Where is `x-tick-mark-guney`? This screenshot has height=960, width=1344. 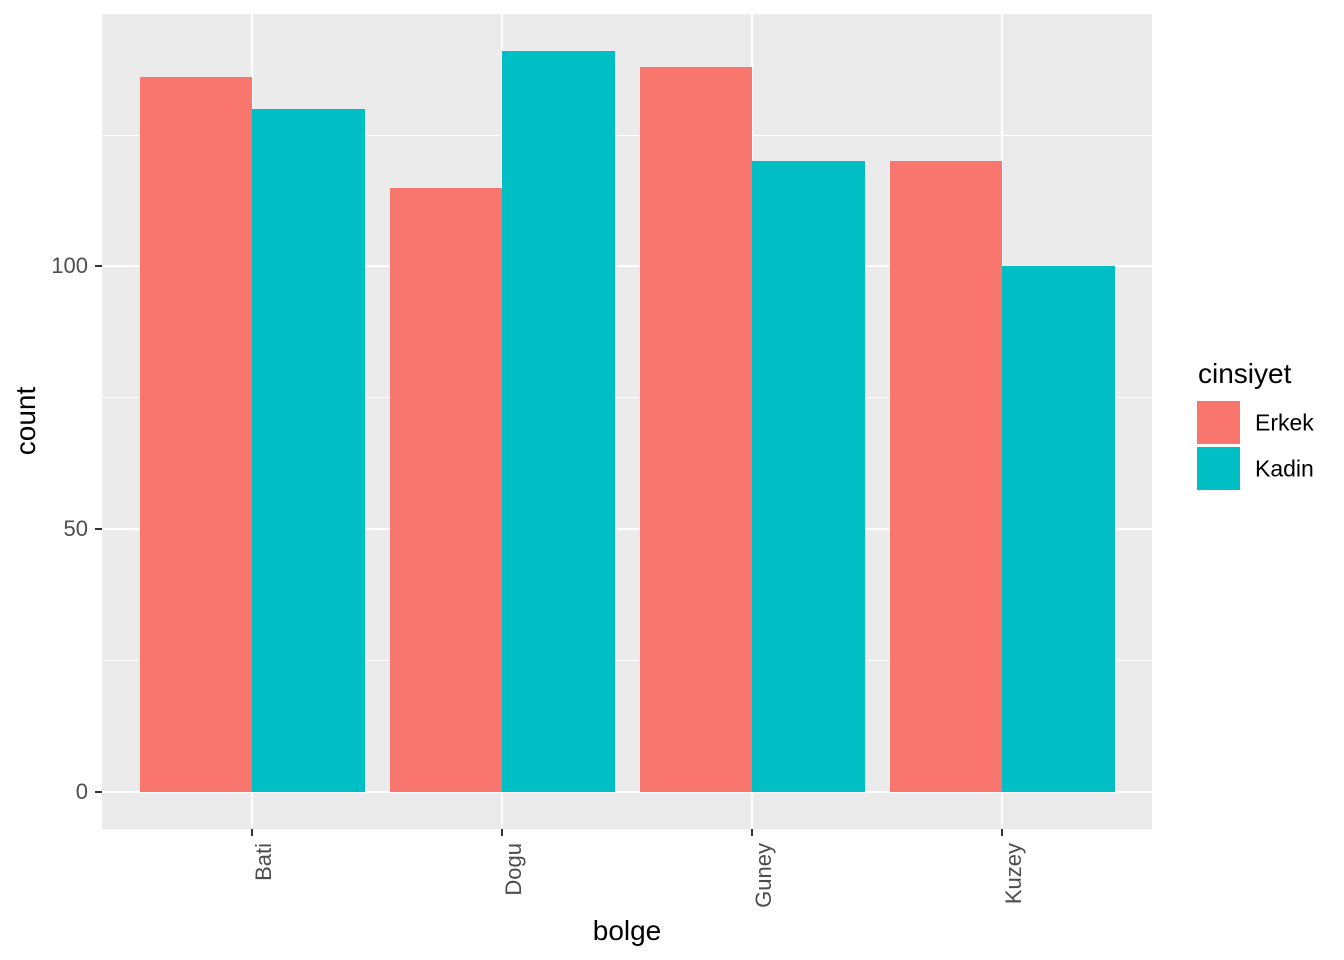
x-tick-mark-guney is located at coordinates (752, 832).